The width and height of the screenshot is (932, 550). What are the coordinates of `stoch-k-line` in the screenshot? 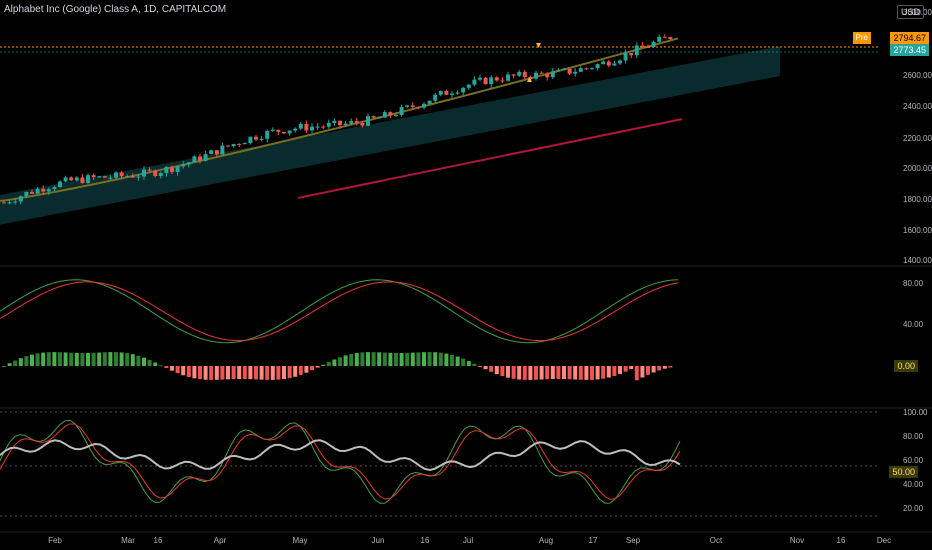 It's located at (340, 461).